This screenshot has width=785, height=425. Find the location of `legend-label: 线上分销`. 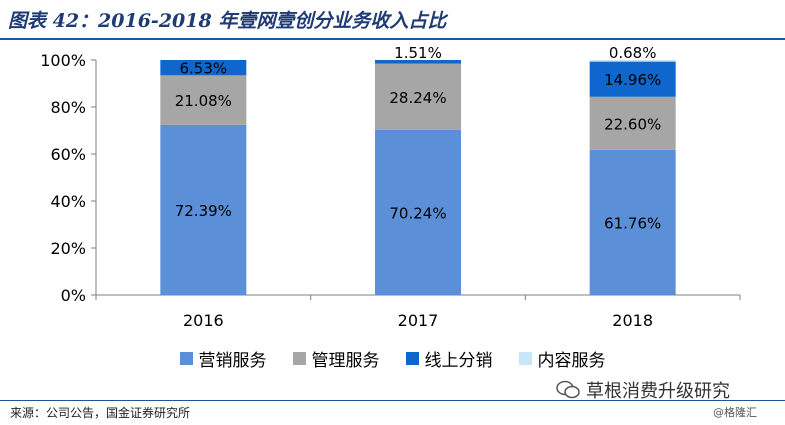

legend-label: 线上分销 is located at coordinates (458, 360).